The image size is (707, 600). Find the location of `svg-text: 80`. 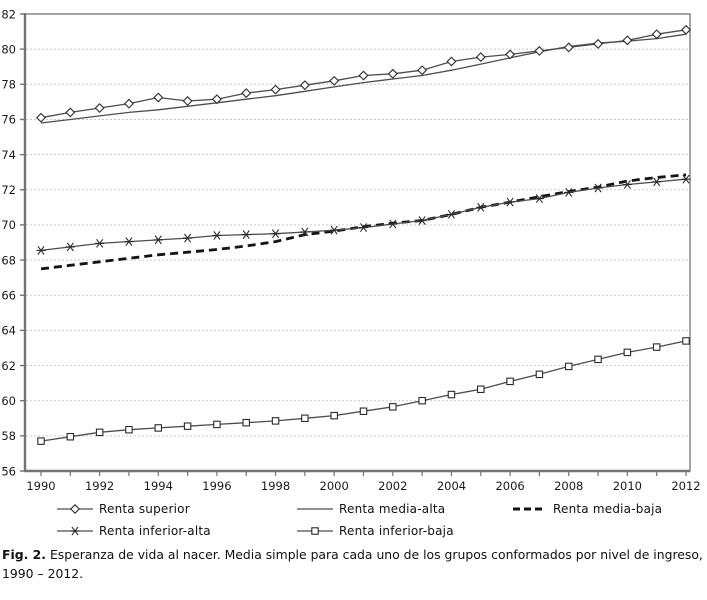

svg-text: 80 is located at coordinates (8, 49).